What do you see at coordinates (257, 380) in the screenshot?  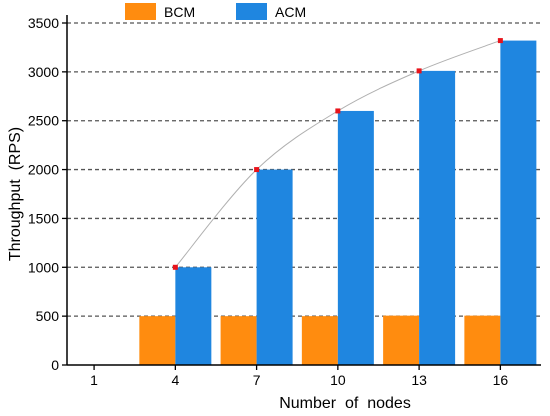 I see `x-tick-label: 7` at bounding box center [257, 380].